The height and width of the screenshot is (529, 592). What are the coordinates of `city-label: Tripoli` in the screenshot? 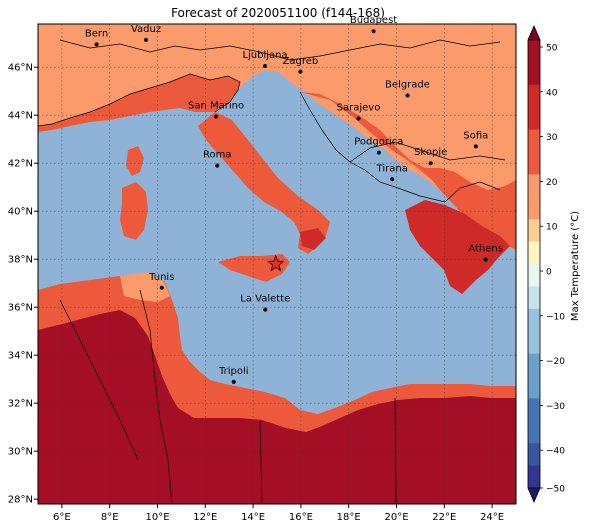 It's located at (233, 371).